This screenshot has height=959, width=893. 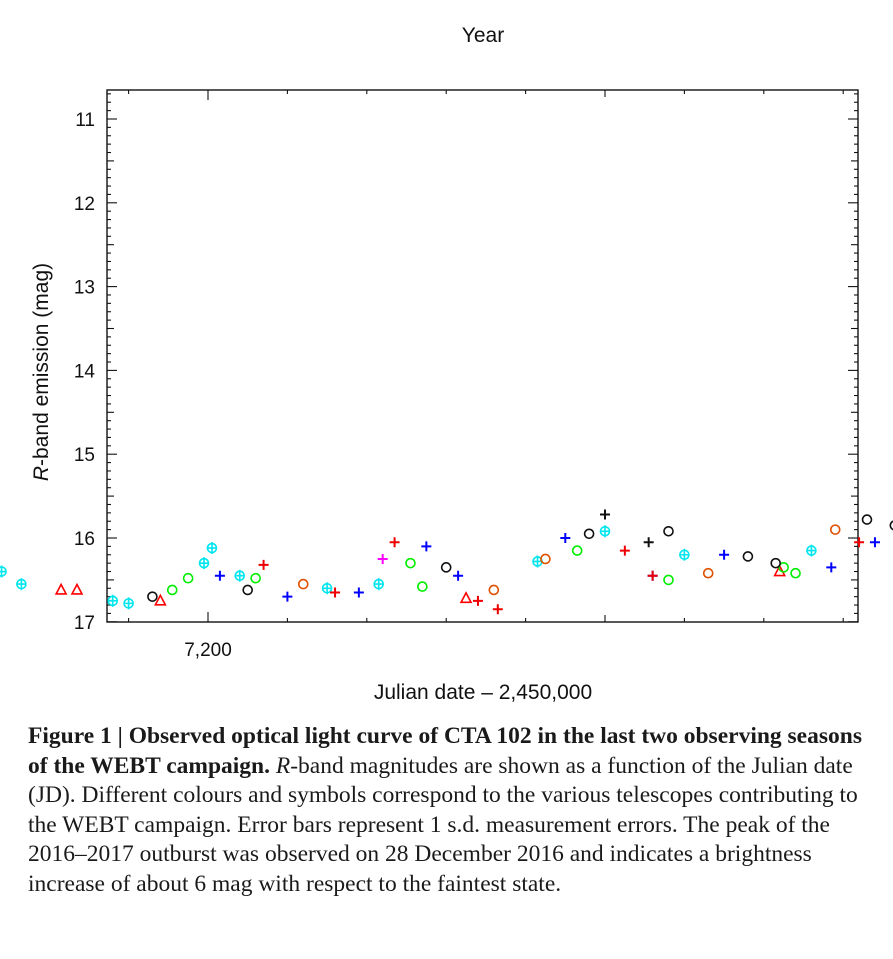 I want to click on x-tick-label: 7,200, so click(x=208, y=650).